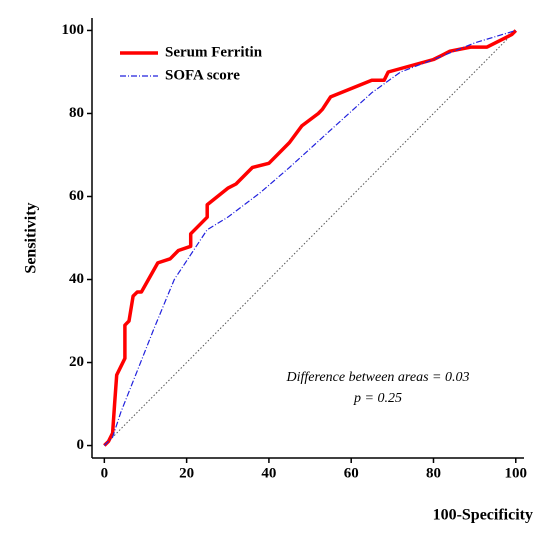 This screenshot has height=539, width=550. I want to click on y-tick-label: 100, so click(73, 30).